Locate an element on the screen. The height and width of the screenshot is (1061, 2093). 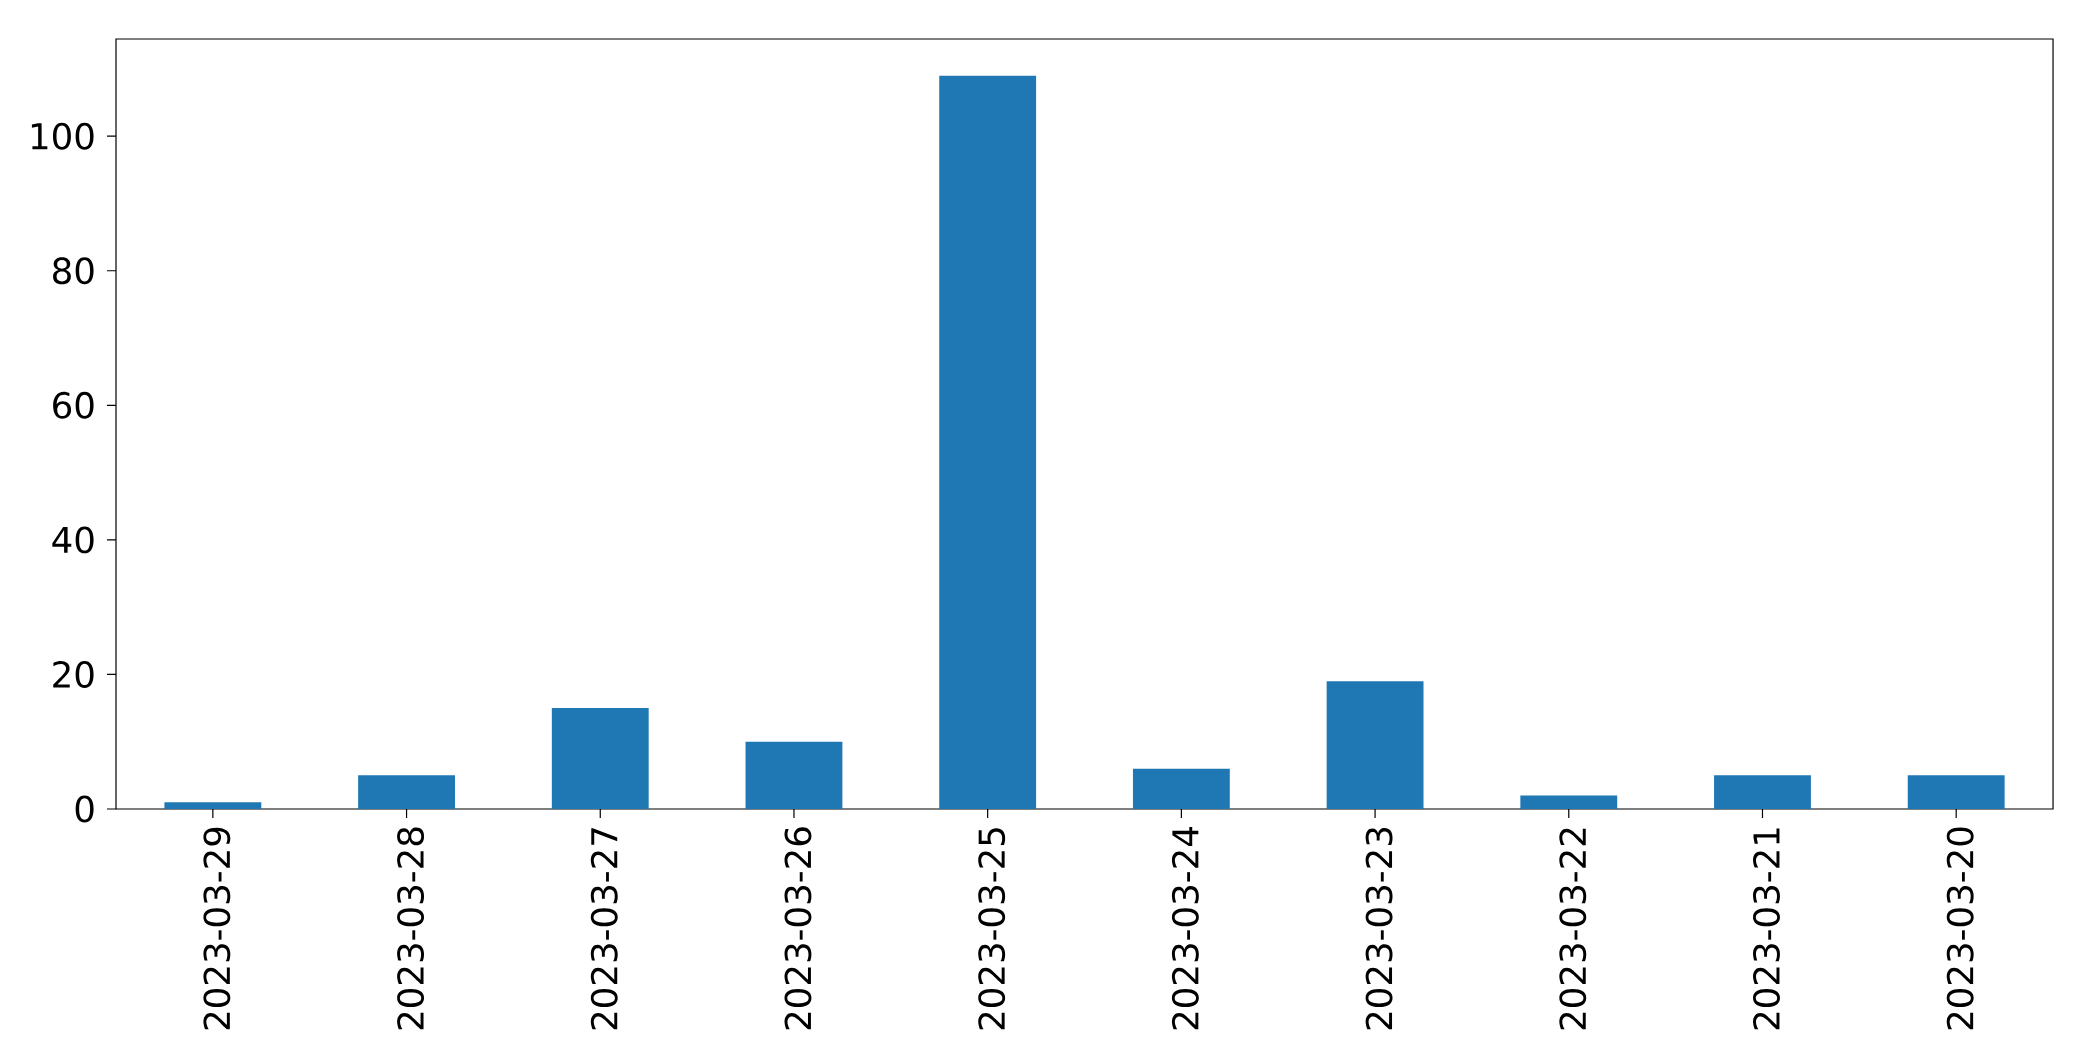
x-tick-label: 2023-03-29 is located at coordinates (217, 928).